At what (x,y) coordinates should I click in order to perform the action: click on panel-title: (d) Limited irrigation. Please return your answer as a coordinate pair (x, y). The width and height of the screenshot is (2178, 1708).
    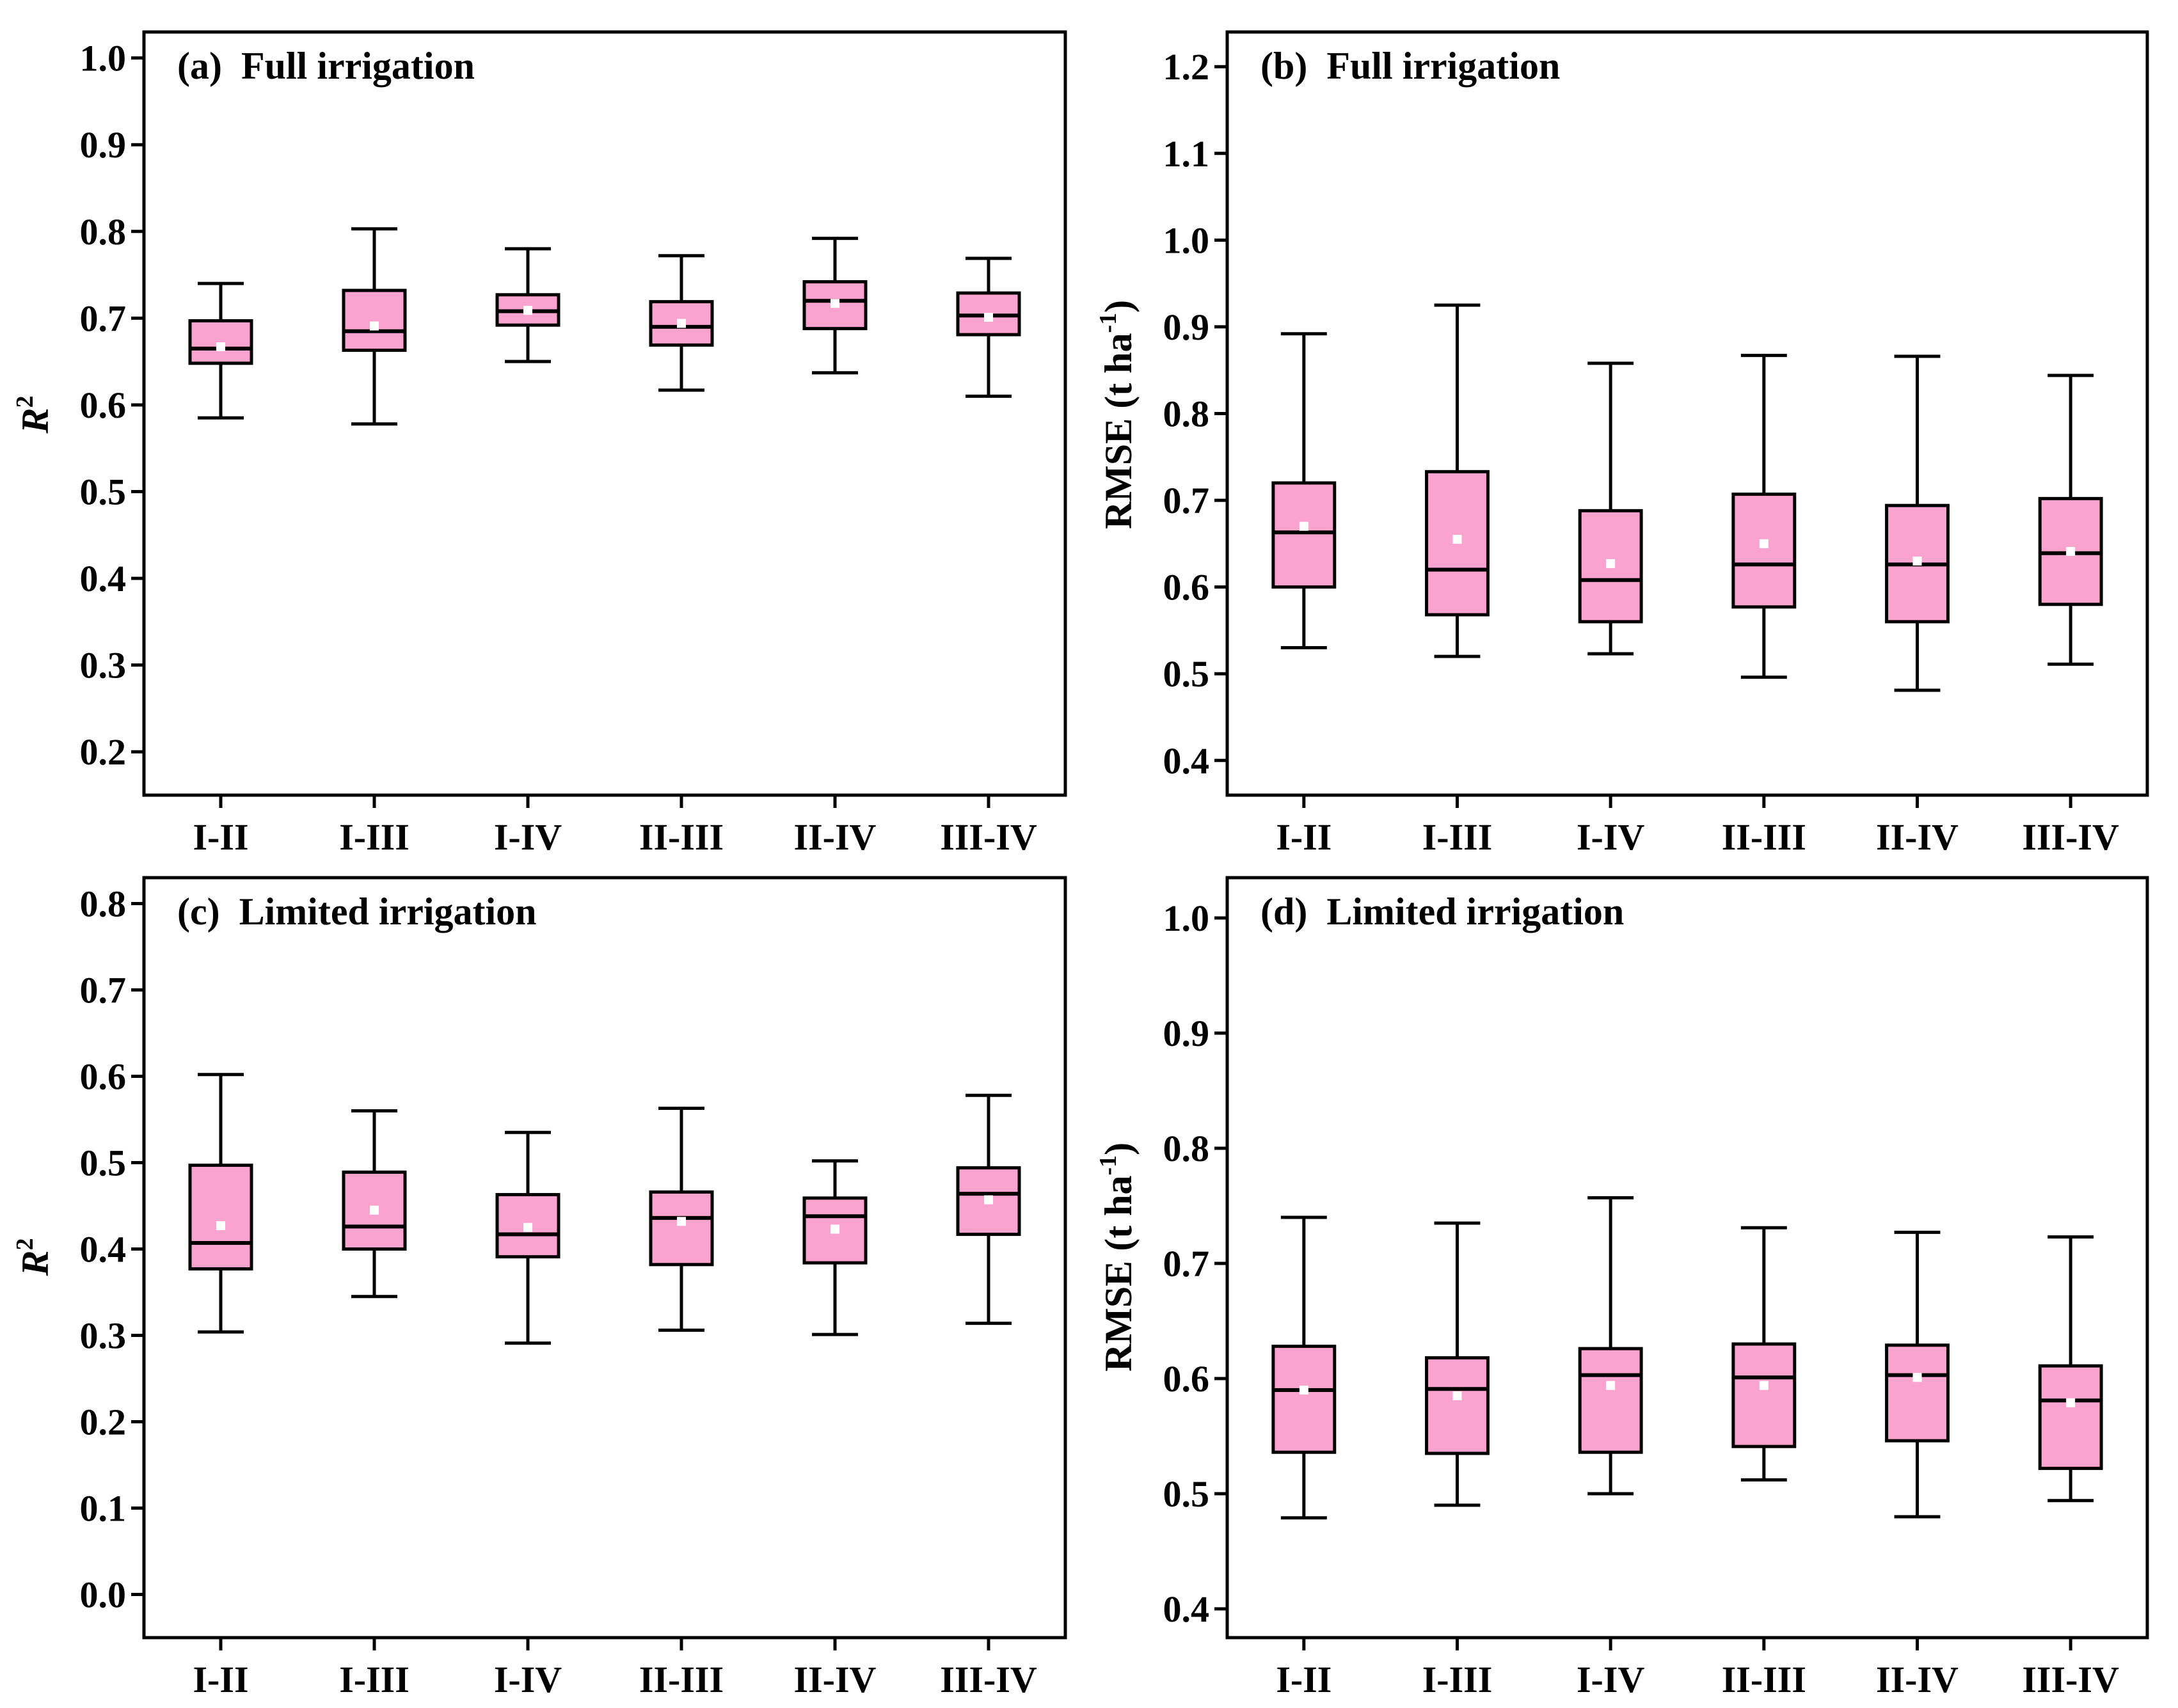
    Looking at the image, I should click on (1442, 912).